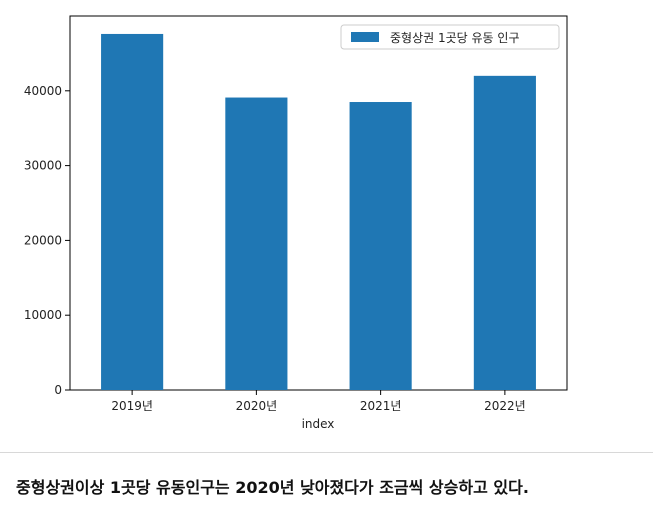  Describe the element at coordinates (43, 240) in the screenshot. I see `y-tick-label: 20000` at that location.